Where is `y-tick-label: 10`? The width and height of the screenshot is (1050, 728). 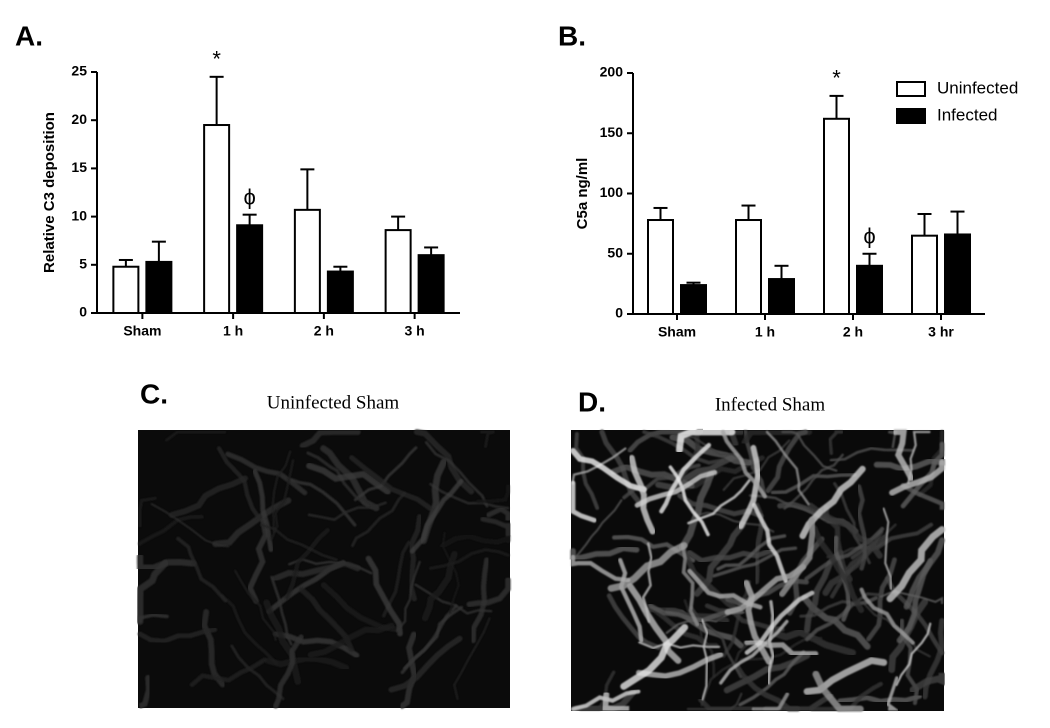 y-tick-label: 10 is located at coordinates (79, 215).